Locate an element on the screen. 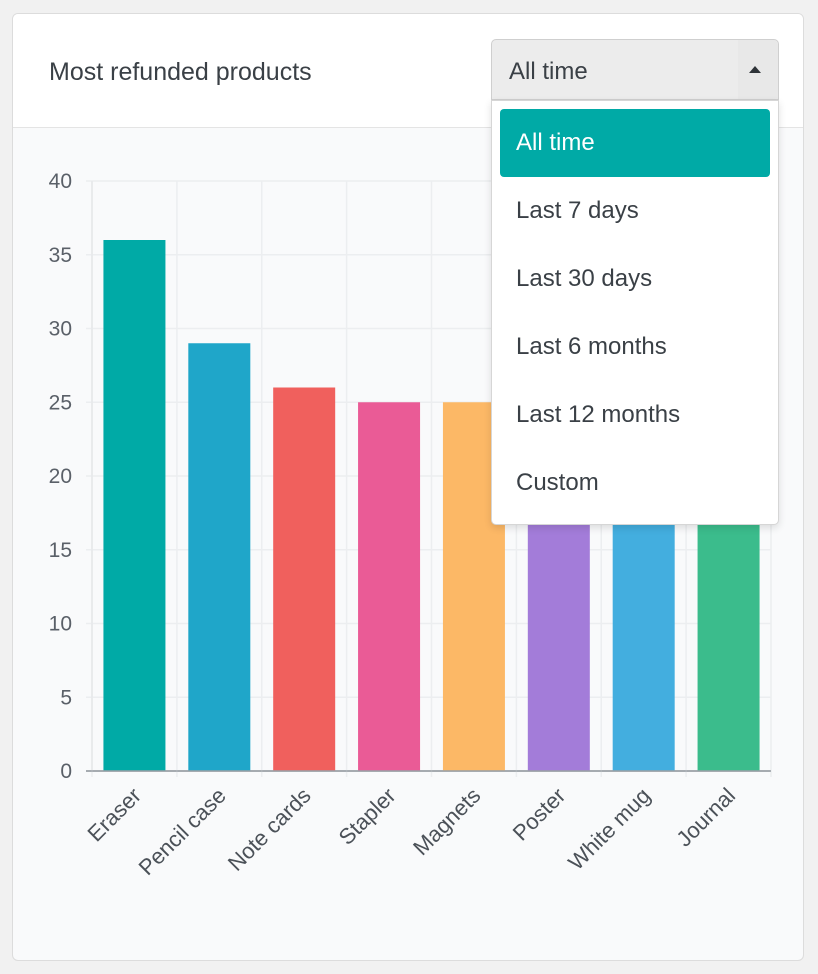 This screenshot has width=818, height=974. x-tick-label: Journal is located at coordinates (705, 817).